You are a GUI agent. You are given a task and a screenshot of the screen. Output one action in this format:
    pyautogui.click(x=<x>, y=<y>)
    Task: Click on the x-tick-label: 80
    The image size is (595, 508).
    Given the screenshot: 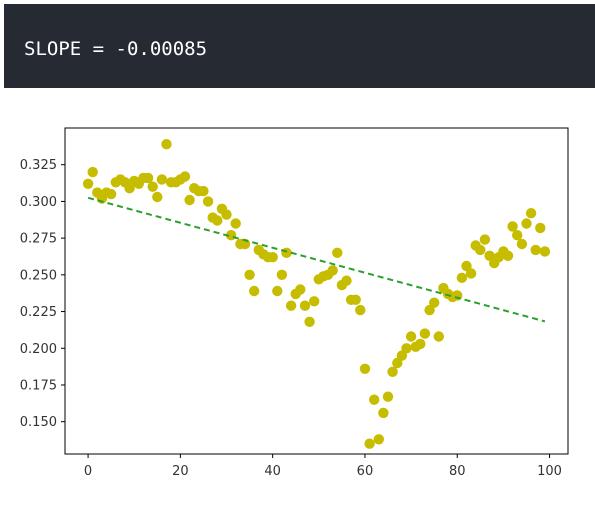 What is the action you would take?
    pyautogui.click(x=457, y=471)
    